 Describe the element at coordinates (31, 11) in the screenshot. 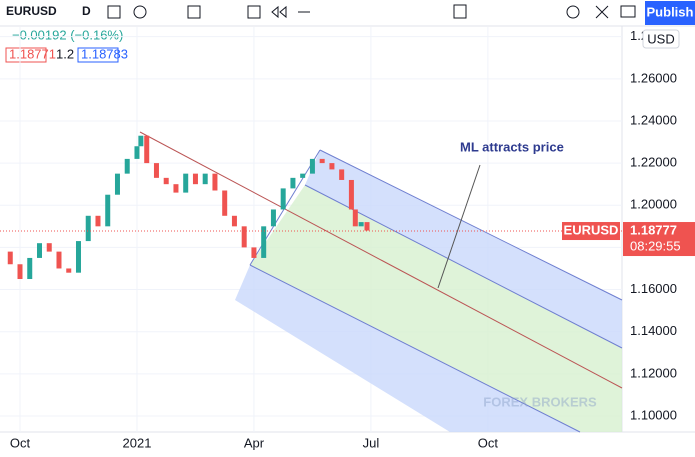

I see `symbol: EURUSD` at that location.